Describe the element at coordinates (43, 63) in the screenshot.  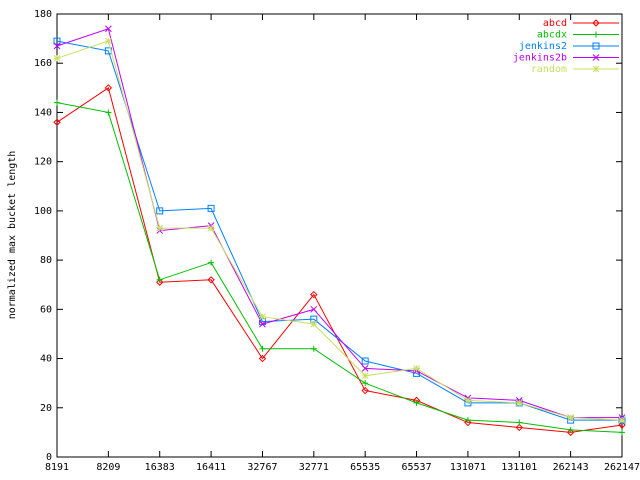
I see `y-tick-label: 160` at that location.